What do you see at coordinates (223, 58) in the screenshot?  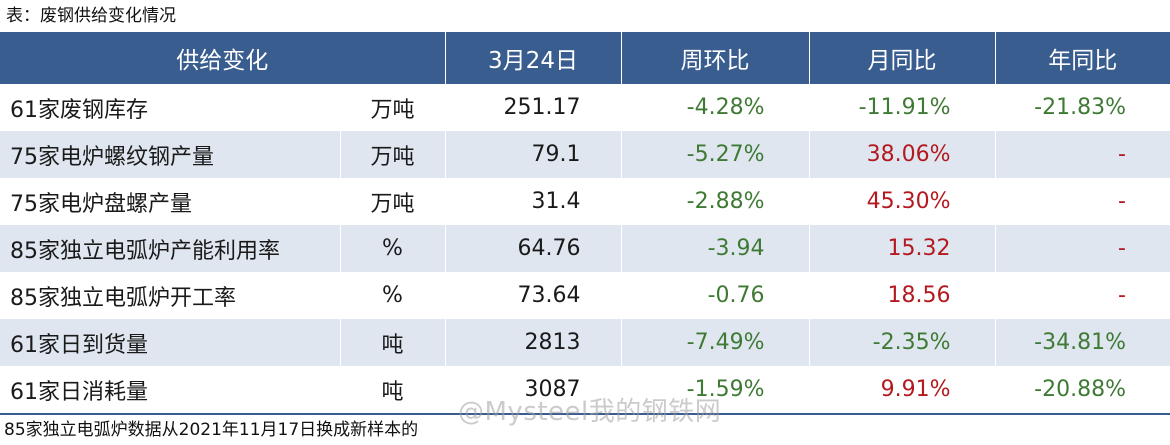 I see `header-supply-change: 供给变化` at bounding box center [223, 58].